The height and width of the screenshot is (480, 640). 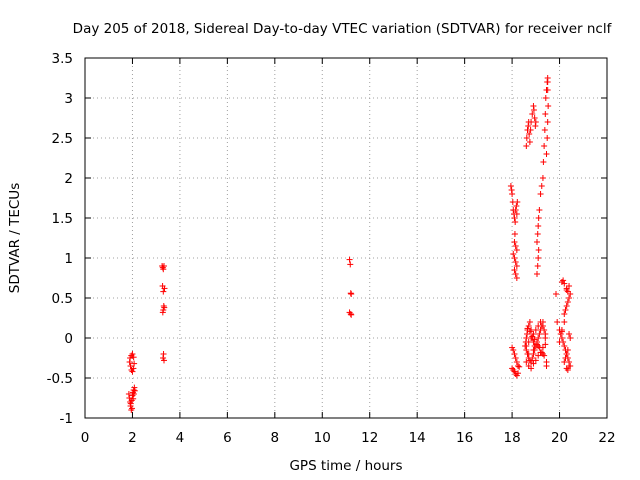 I want to click on y-tick-label: 3.5, so click(x=62, y=59).